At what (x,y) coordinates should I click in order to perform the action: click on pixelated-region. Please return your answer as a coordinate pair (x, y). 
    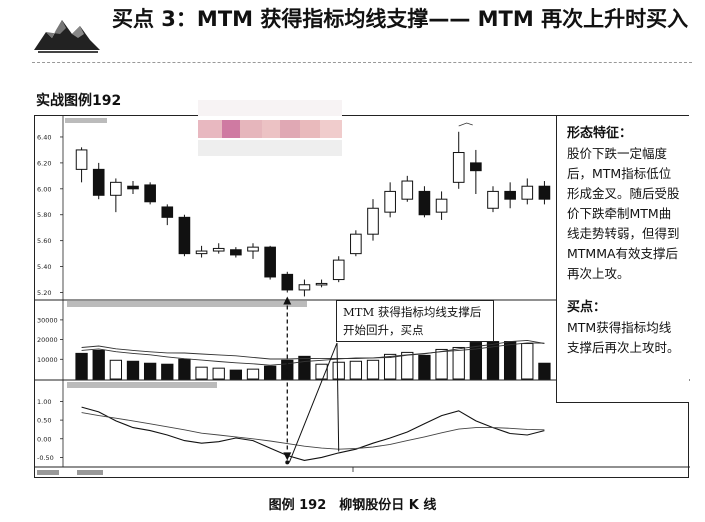
    Looking at the image, I should click on (270, 129).